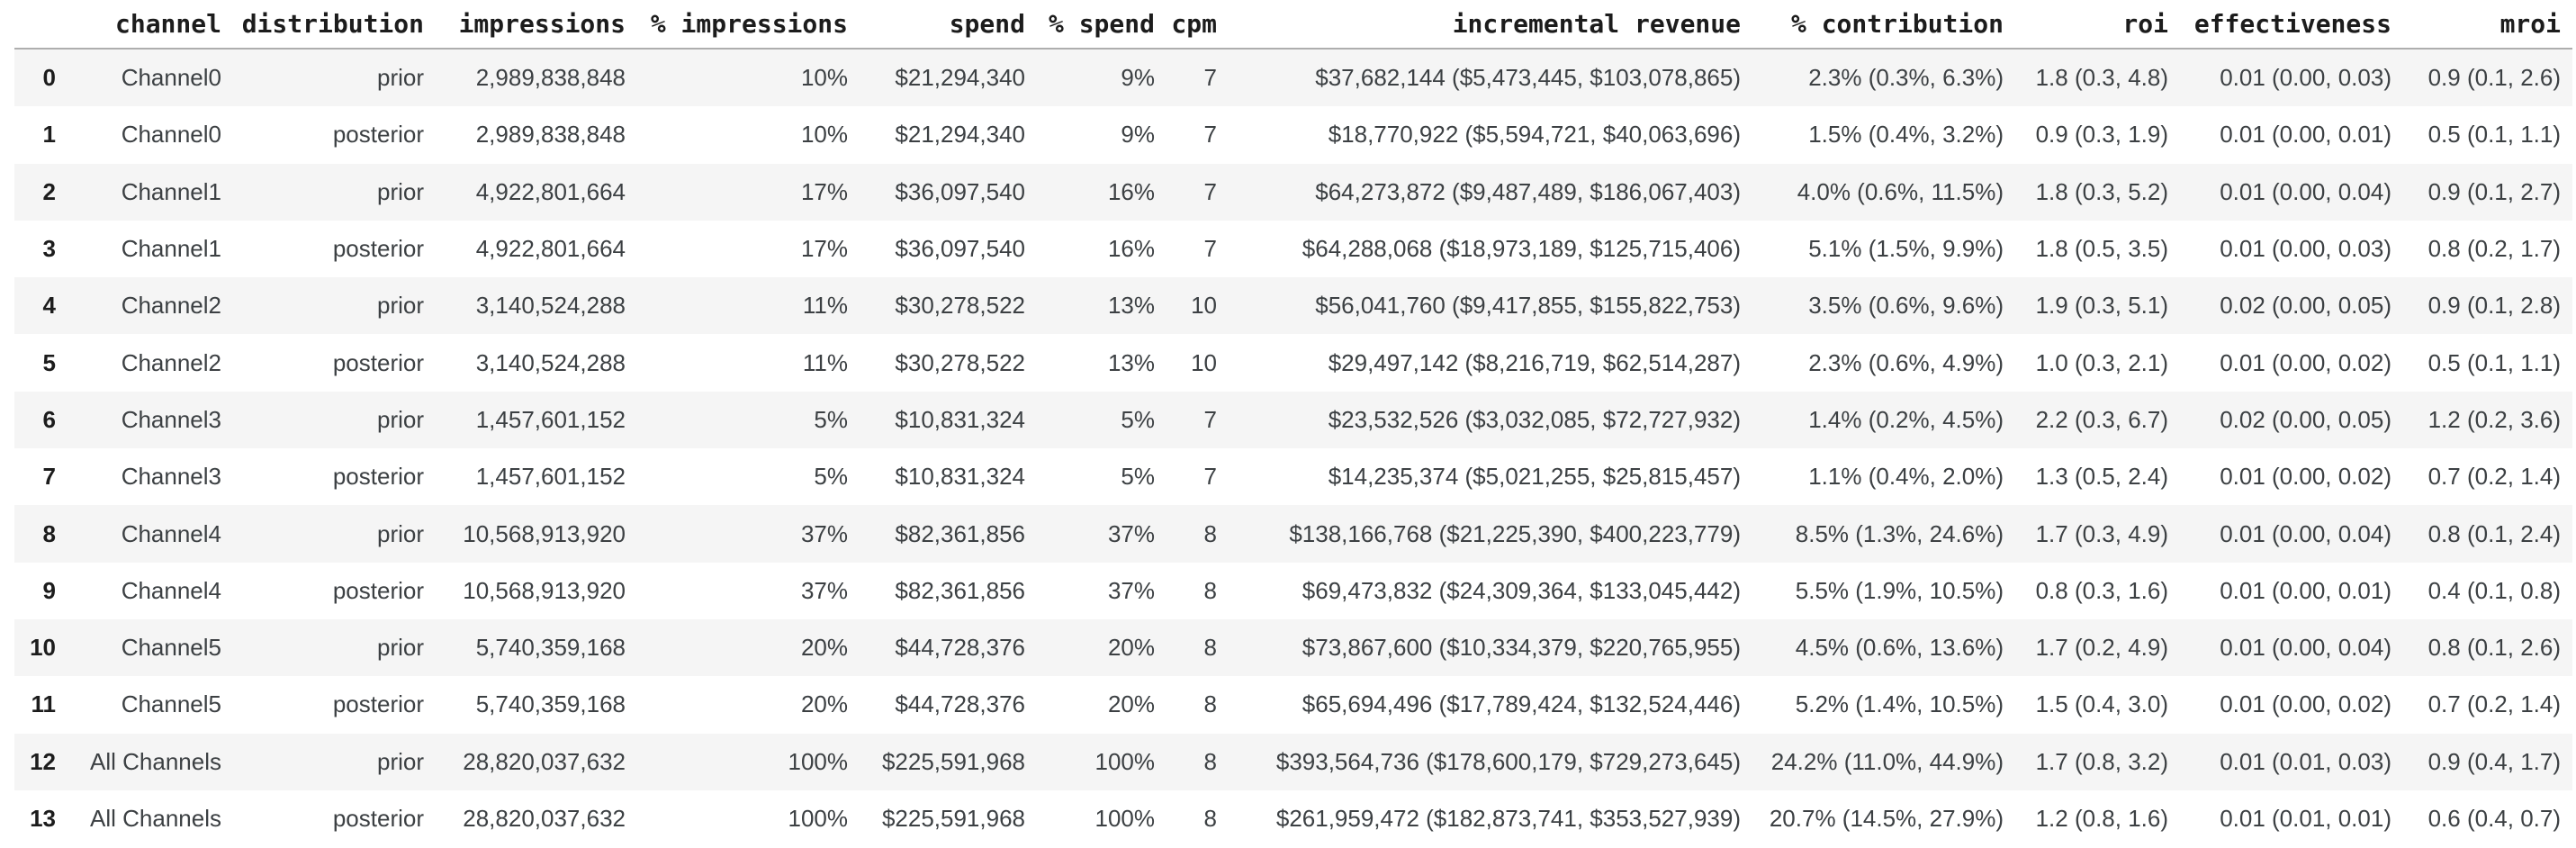 The image size is (2576, 848). I want to click on column-header-pct-impressions: % impressions, so click(737, 25).